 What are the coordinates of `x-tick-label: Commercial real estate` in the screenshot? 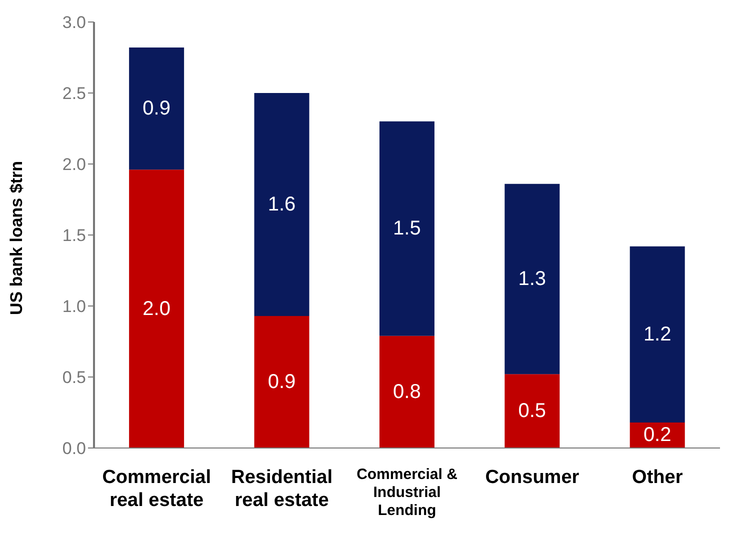 It's located at (156, 489).